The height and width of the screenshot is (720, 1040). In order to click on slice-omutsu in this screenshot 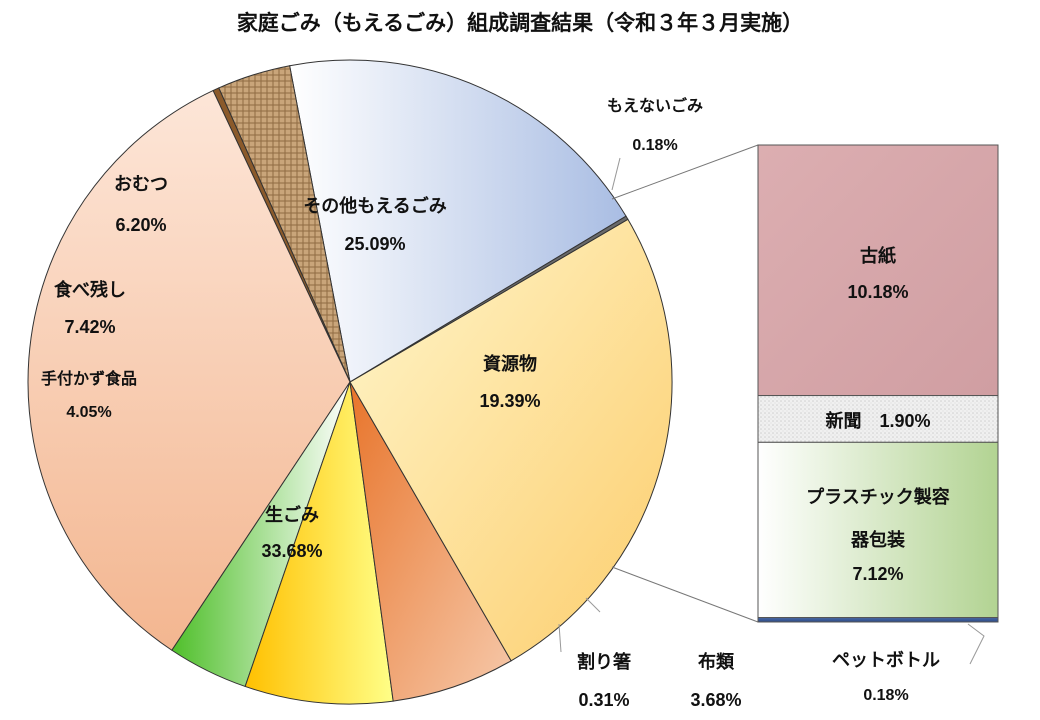, I will do `click(430, 541)`.